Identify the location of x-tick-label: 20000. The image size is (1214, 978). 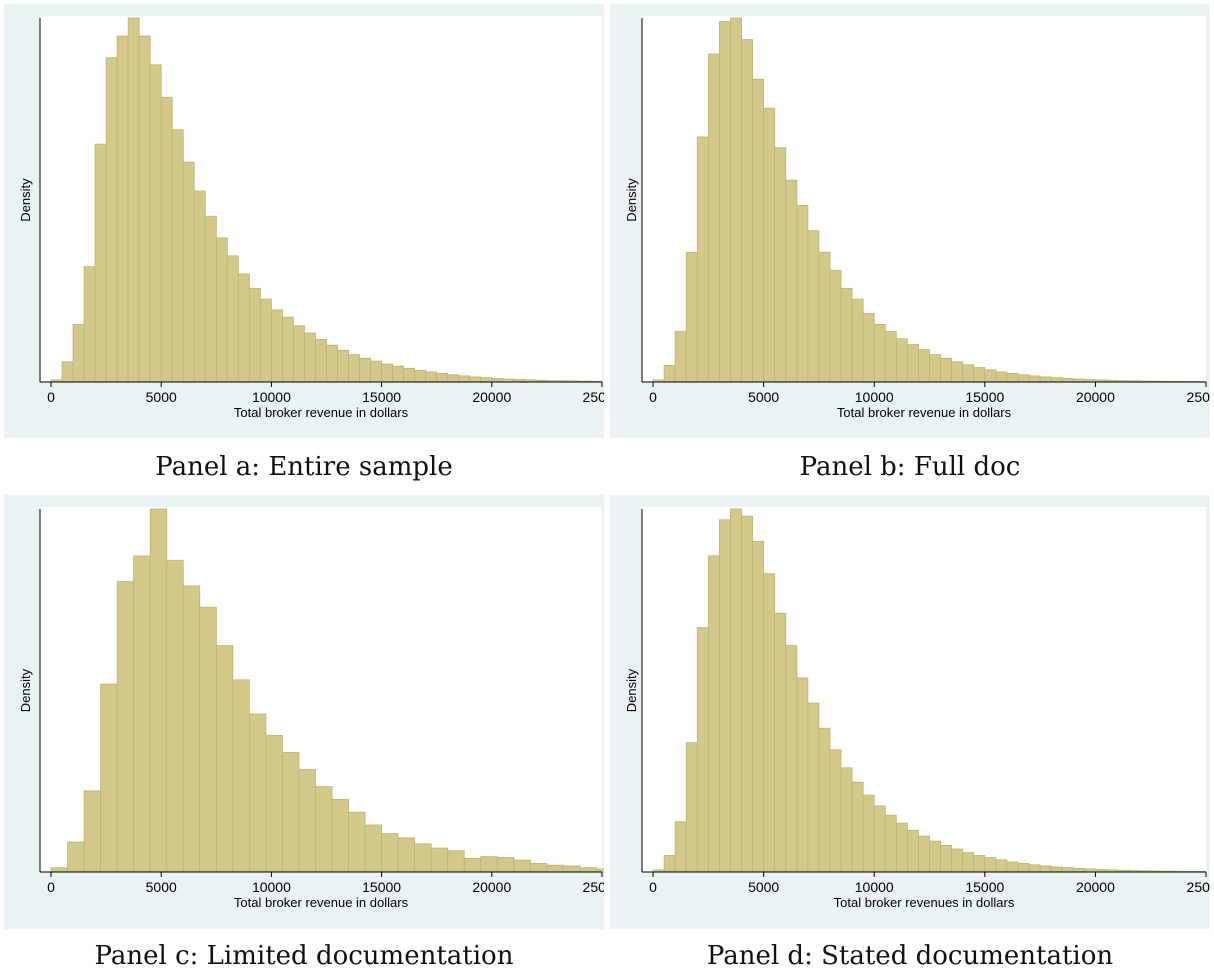
(1095, 887).